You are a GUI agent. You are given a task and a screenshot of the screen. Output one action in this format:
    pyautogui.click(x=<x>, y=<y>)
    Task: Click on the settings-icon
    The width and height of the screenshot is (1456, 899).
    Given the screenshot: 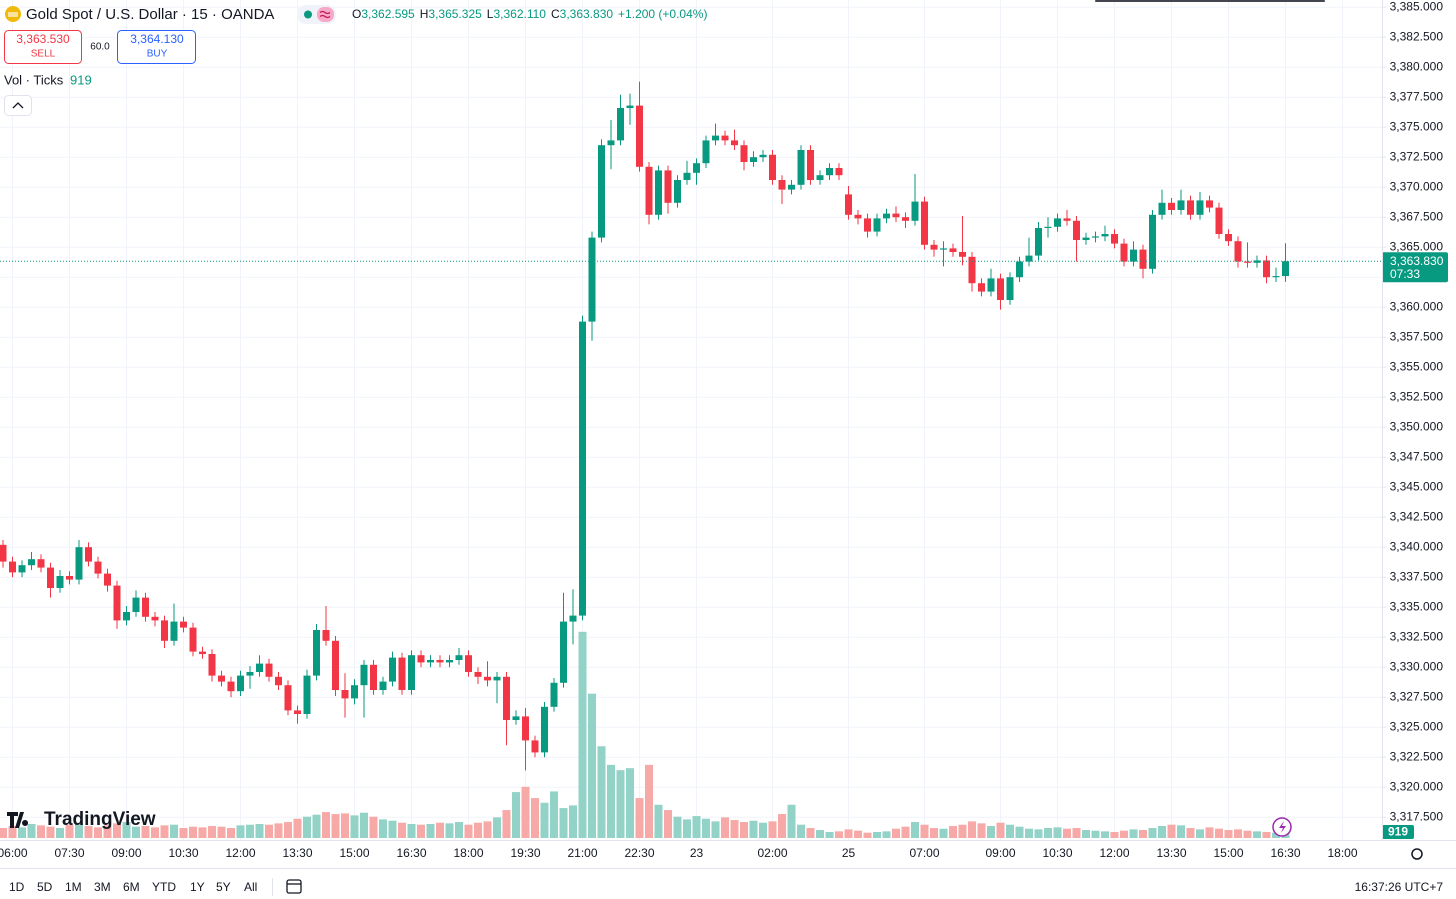 What is the action you would take?
    pyautogui.click(x=1417, y=854)
    